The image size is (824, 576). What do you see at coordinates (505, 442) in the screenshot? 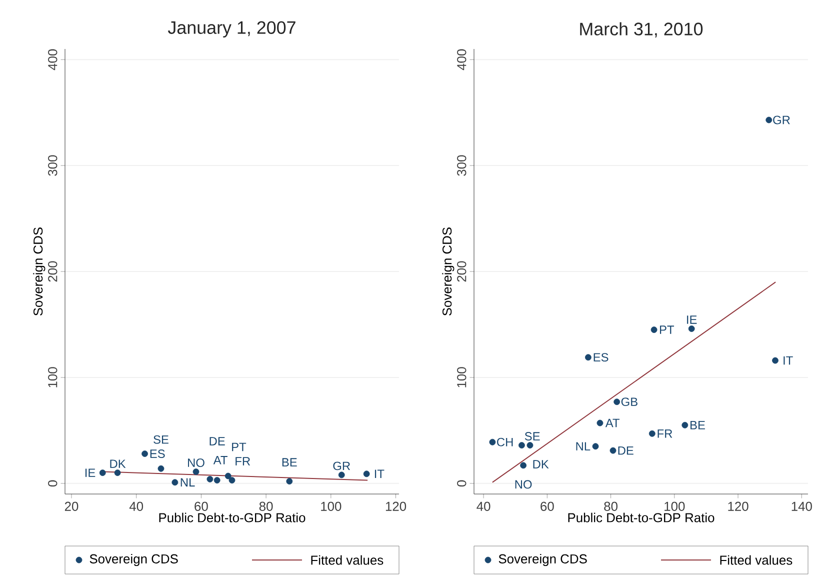
I see `annotation: CH` at bounding box center [505, 442].